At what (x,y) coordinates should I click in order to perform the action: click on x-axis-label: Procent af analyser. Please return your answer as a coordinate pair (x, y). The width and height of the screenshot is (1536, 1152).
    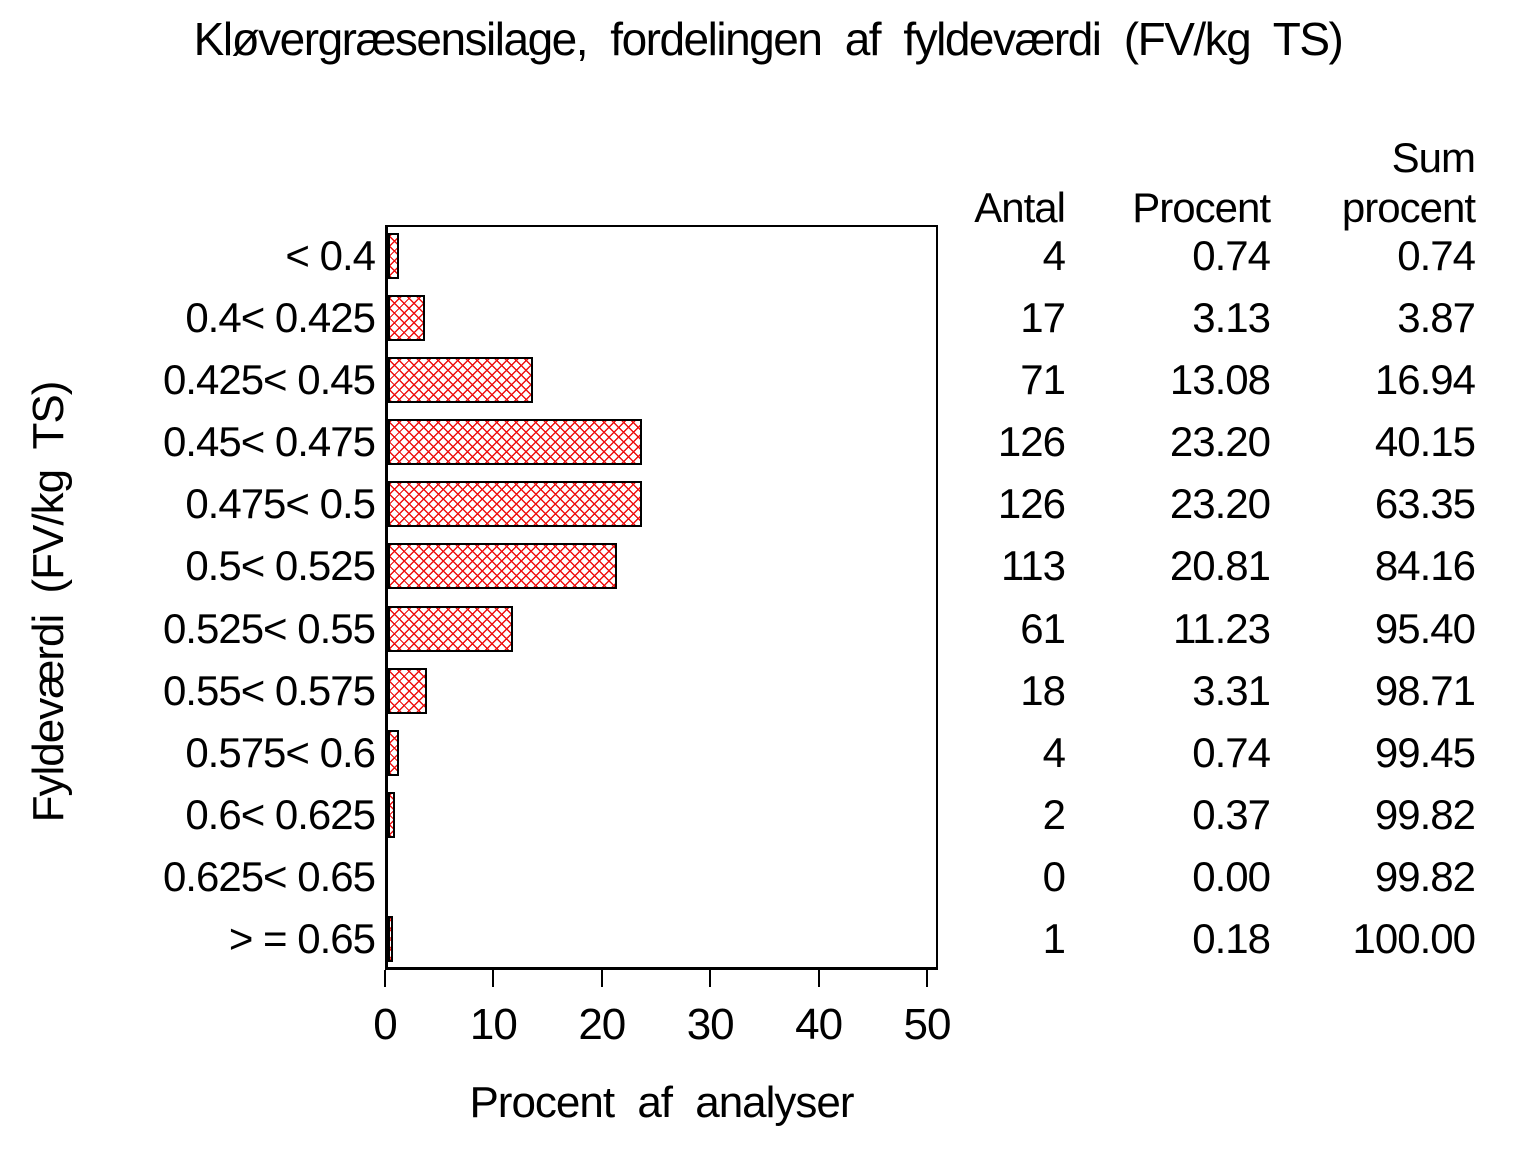
    Looking at the image, I should click on (661, 1102).